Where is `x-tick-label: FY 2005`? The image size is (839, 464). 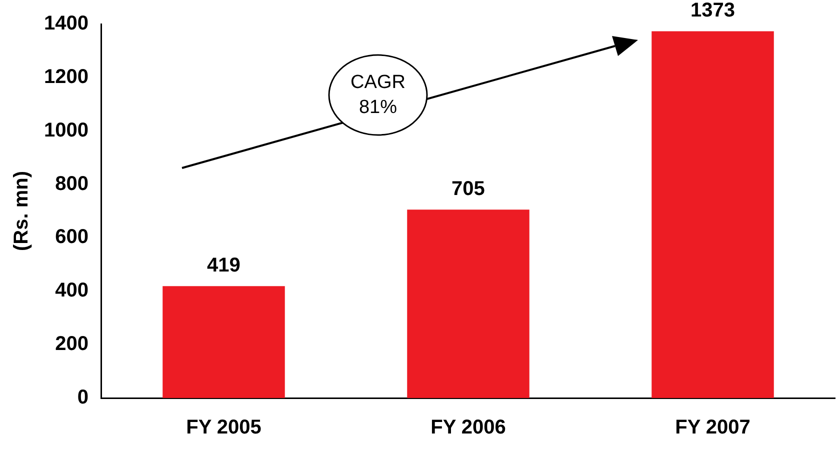 x-tick-label: FY 2005 is located at coordinates (224, 427).